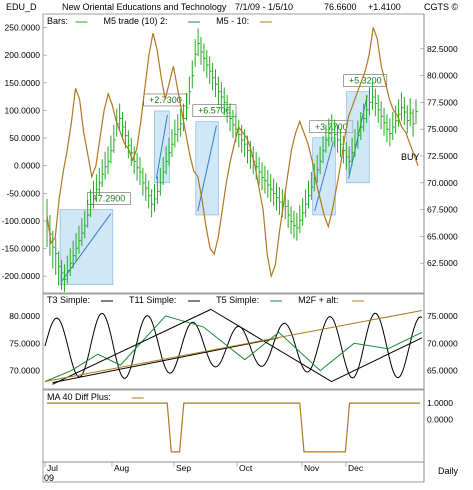  I want to click on signal-label: +2.7300, so click(165, 100).